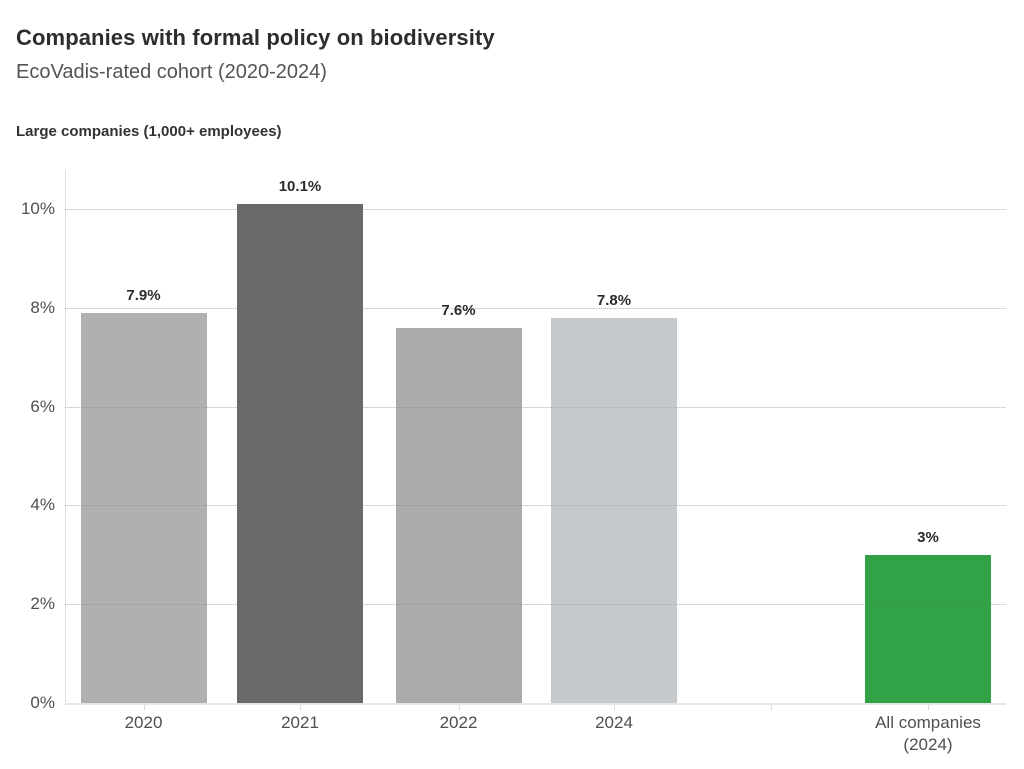  What do you see at coordinates (300, 453) in the screenshot?
I see `bar-2021` at bounding box center [300, 453].